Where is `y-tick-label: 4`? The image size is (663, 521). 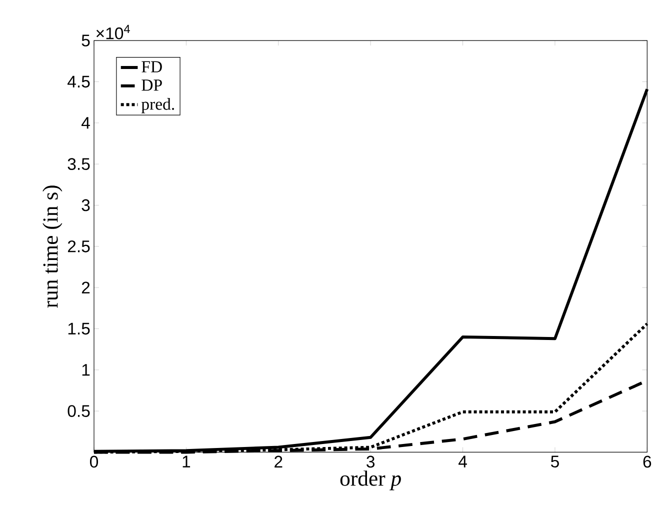
y-tick-label: 4 is located at coordinates (85, 123).